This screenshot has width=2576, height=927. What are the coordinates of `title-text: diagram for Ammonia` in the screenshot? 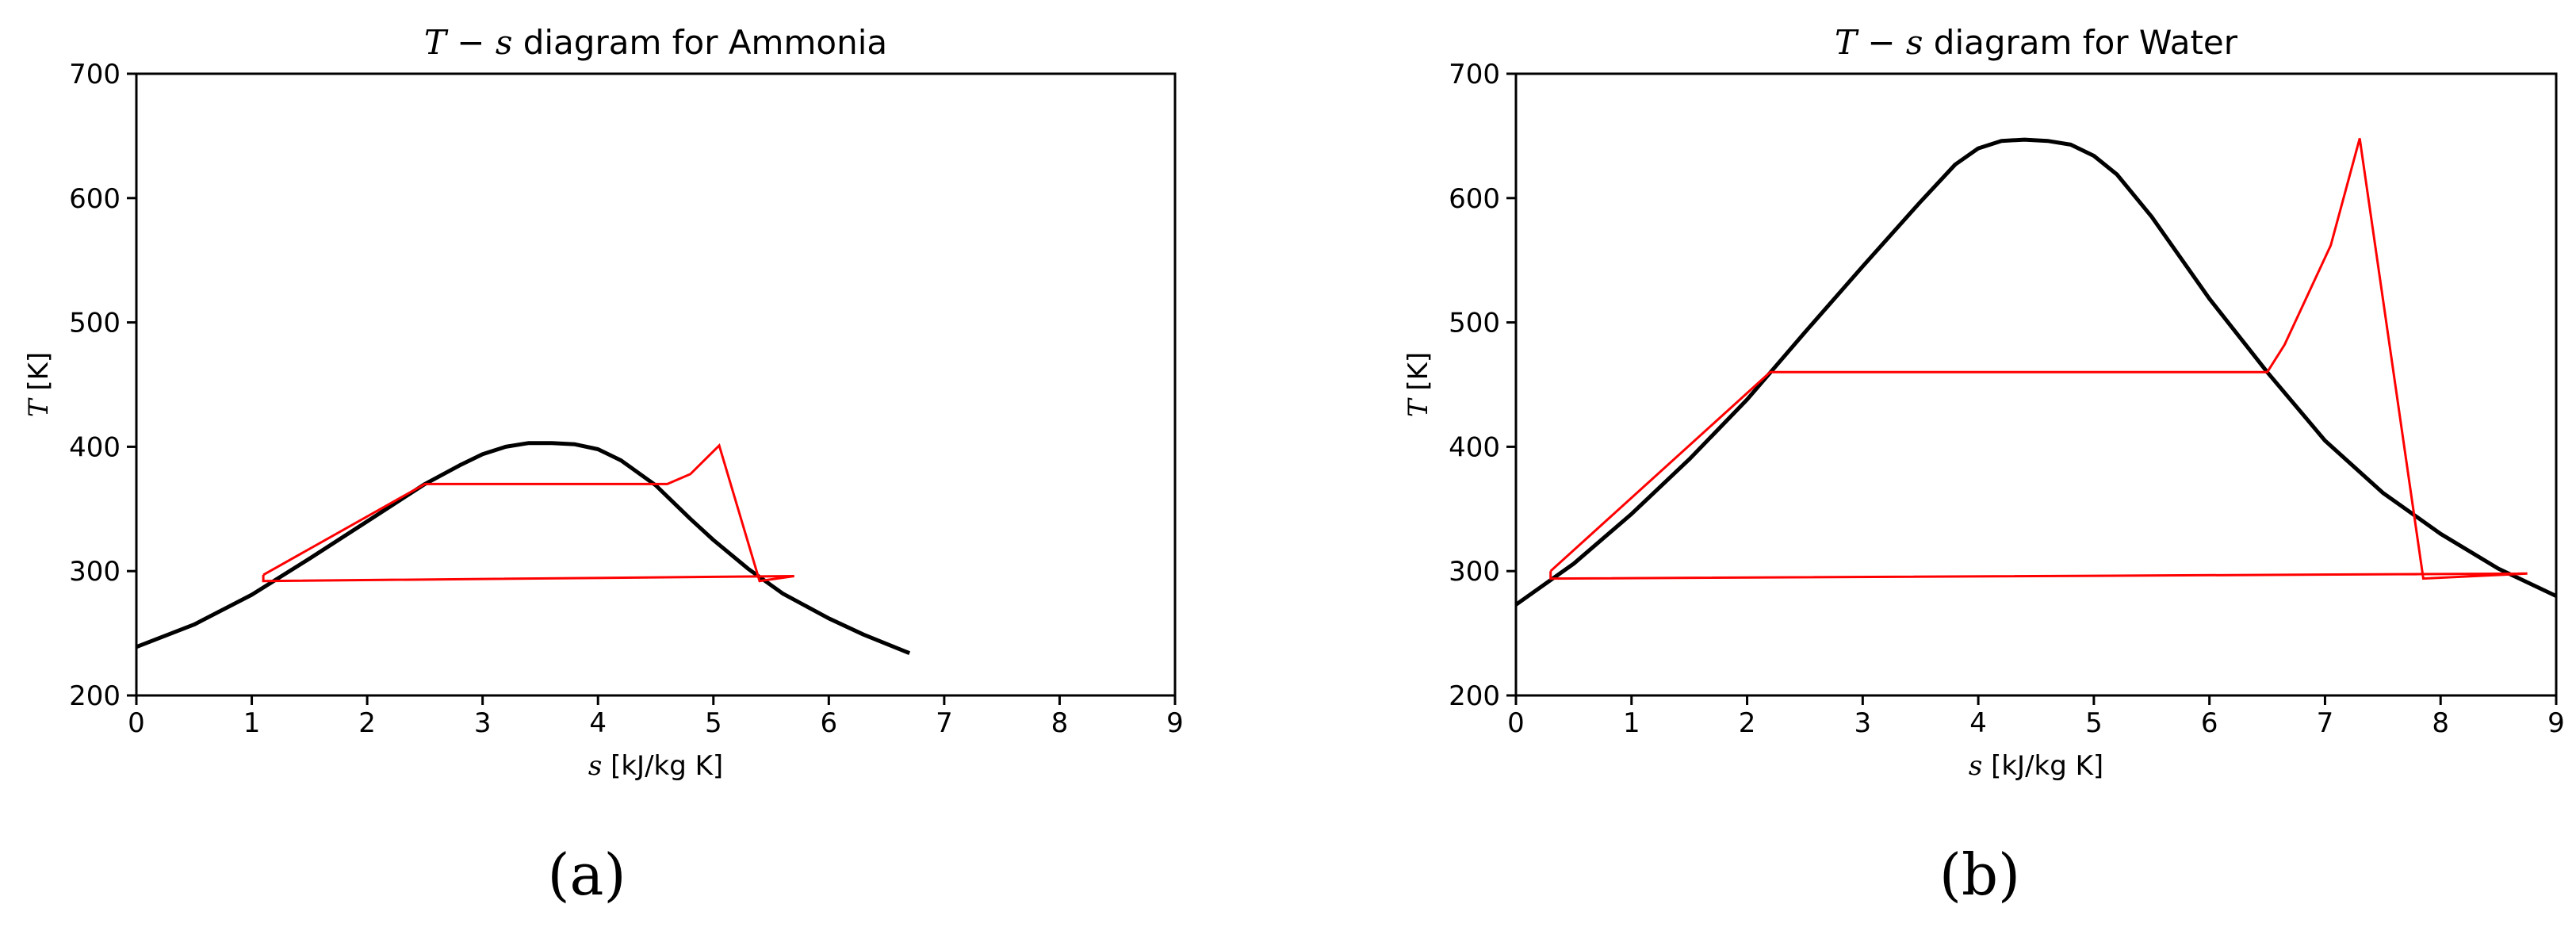 It's located at (699, 42).